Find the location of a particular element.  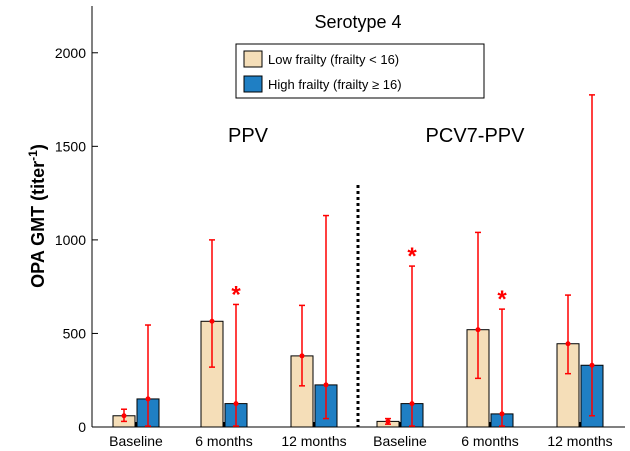

legend-box is located at coordinates (360, 71).